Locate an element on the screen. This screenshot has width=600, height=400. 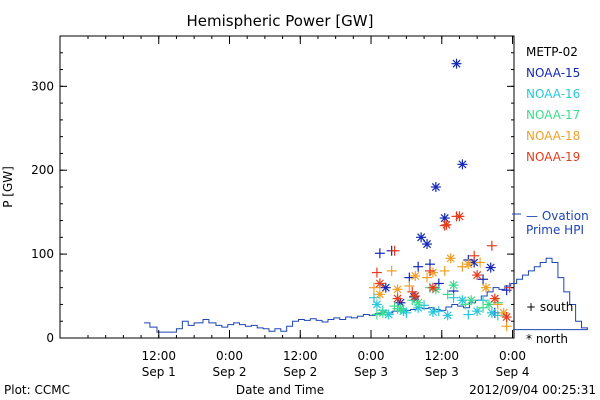
legend-entry: NOAA-19 is located at coordinates (553, 157).